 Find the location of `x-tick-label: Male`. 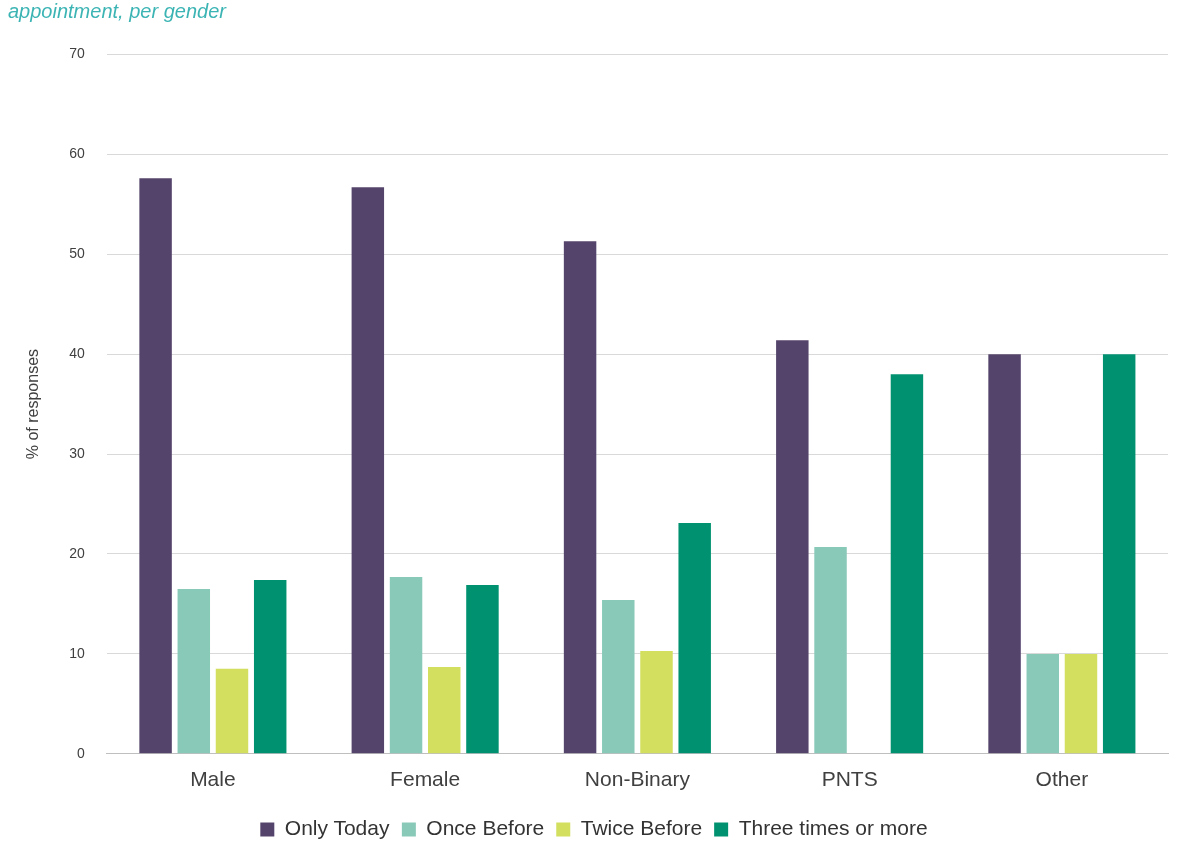

x-tick-label: Male is located at coordinates (213, 779).